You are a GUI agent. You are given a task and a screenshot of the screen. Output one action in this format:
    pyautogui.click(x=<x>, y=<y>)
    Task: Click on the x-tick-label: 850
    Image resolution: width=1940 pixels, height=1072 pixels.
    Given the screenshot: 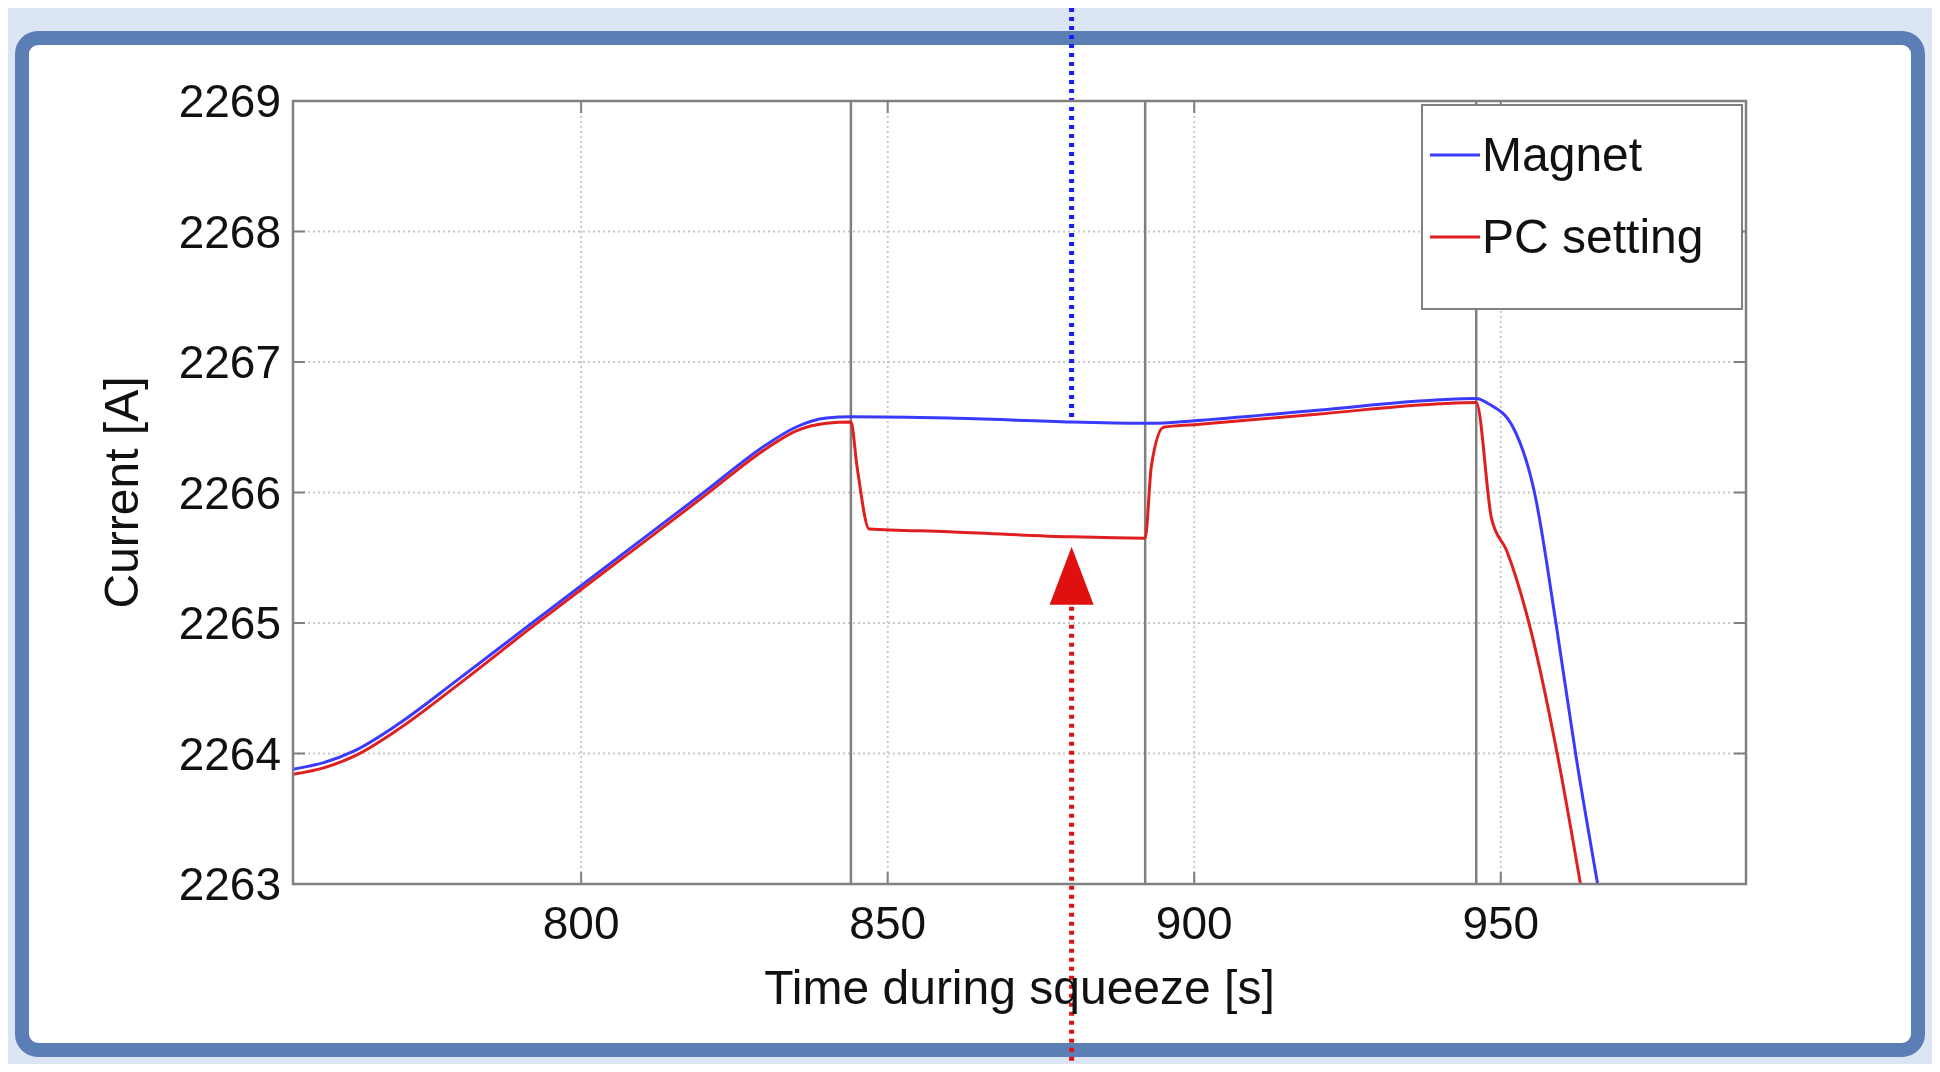 What is the action you would take?
    pyautogui.click(x=888, y=923)
    